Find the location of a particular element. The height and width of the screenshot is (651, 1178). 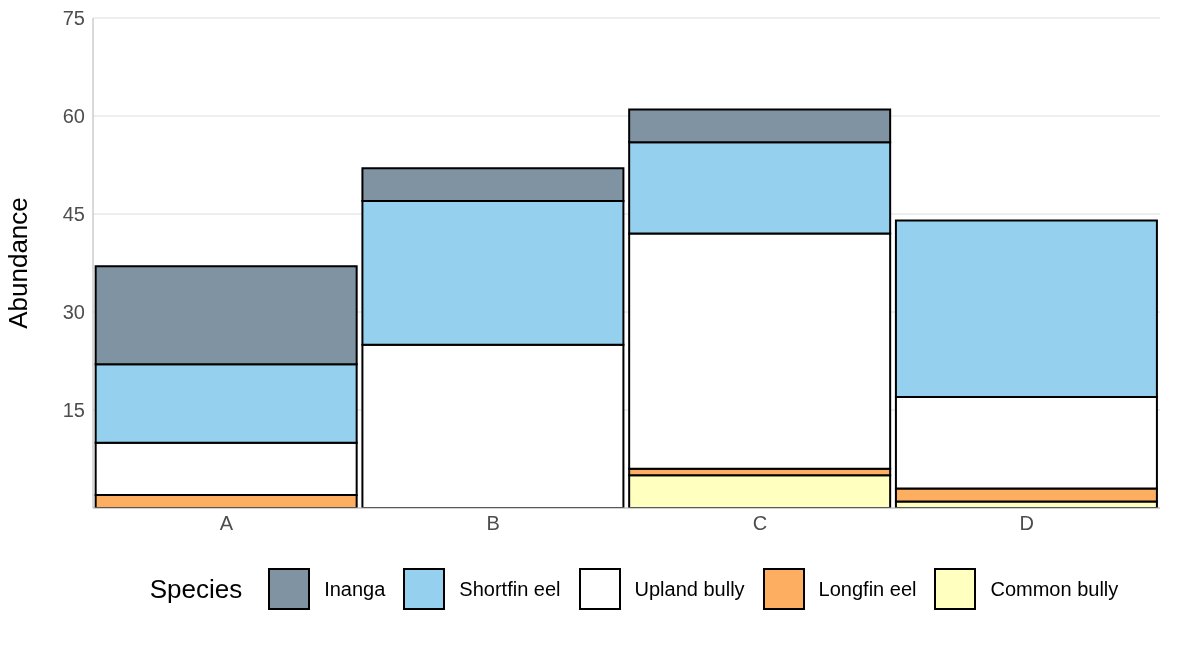

legend-title: Species is located at coordinates (196, 589).